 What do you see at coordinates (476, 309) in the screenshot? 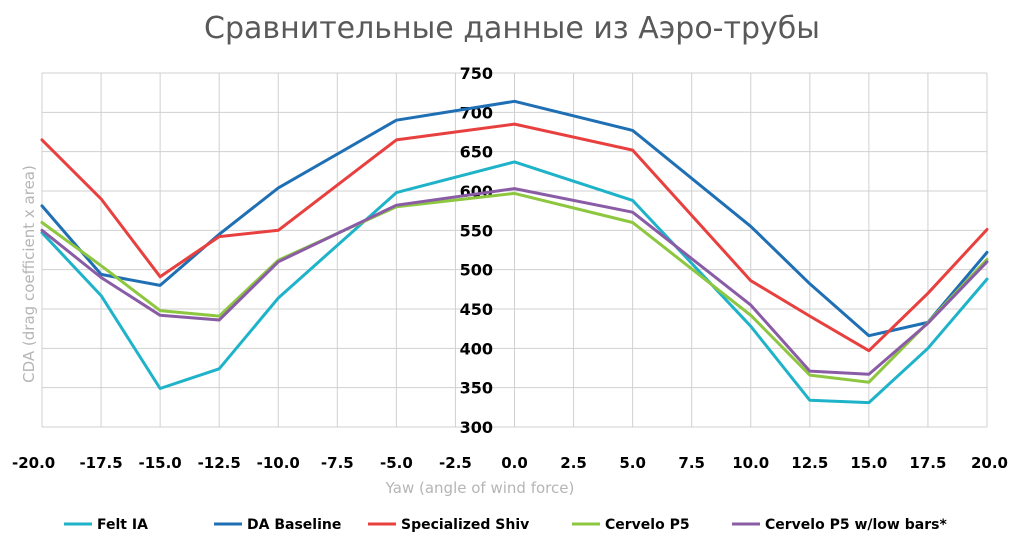
I see `y-tick-label: 450` at bounding box center [476, 309].